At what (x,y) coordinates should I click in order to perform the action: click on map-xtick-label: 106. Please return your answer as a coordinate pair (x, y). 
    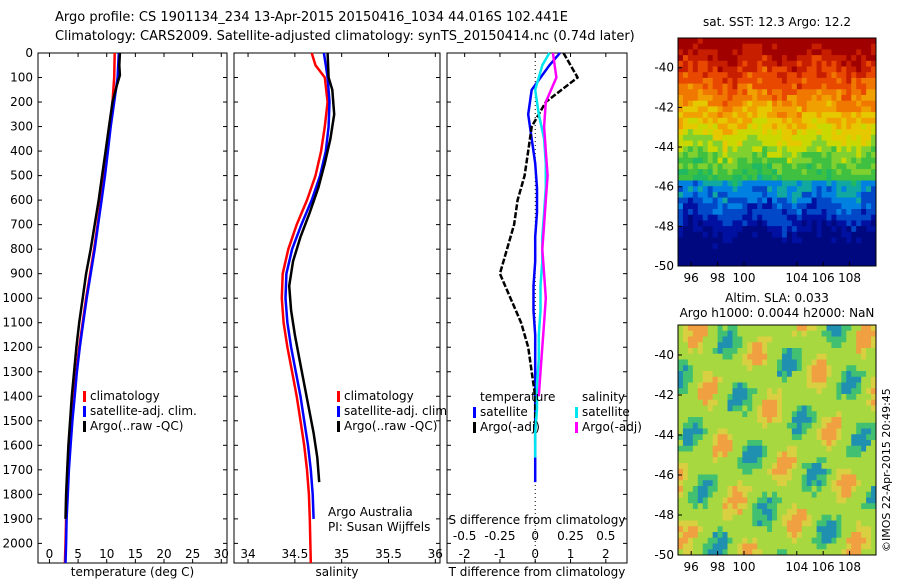
    Looking at the image, I should click on (823, 567).